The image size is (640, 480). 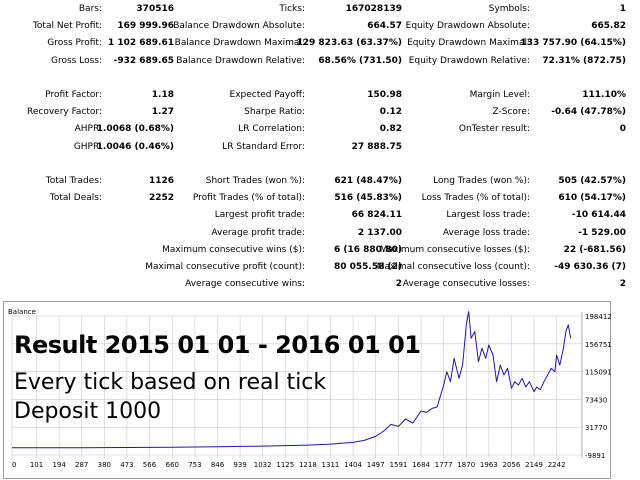 What do you see at coordinates (421, 465) in the screenshot?
I see `x-tick-label: 1684` at bounding box center [421, 465].